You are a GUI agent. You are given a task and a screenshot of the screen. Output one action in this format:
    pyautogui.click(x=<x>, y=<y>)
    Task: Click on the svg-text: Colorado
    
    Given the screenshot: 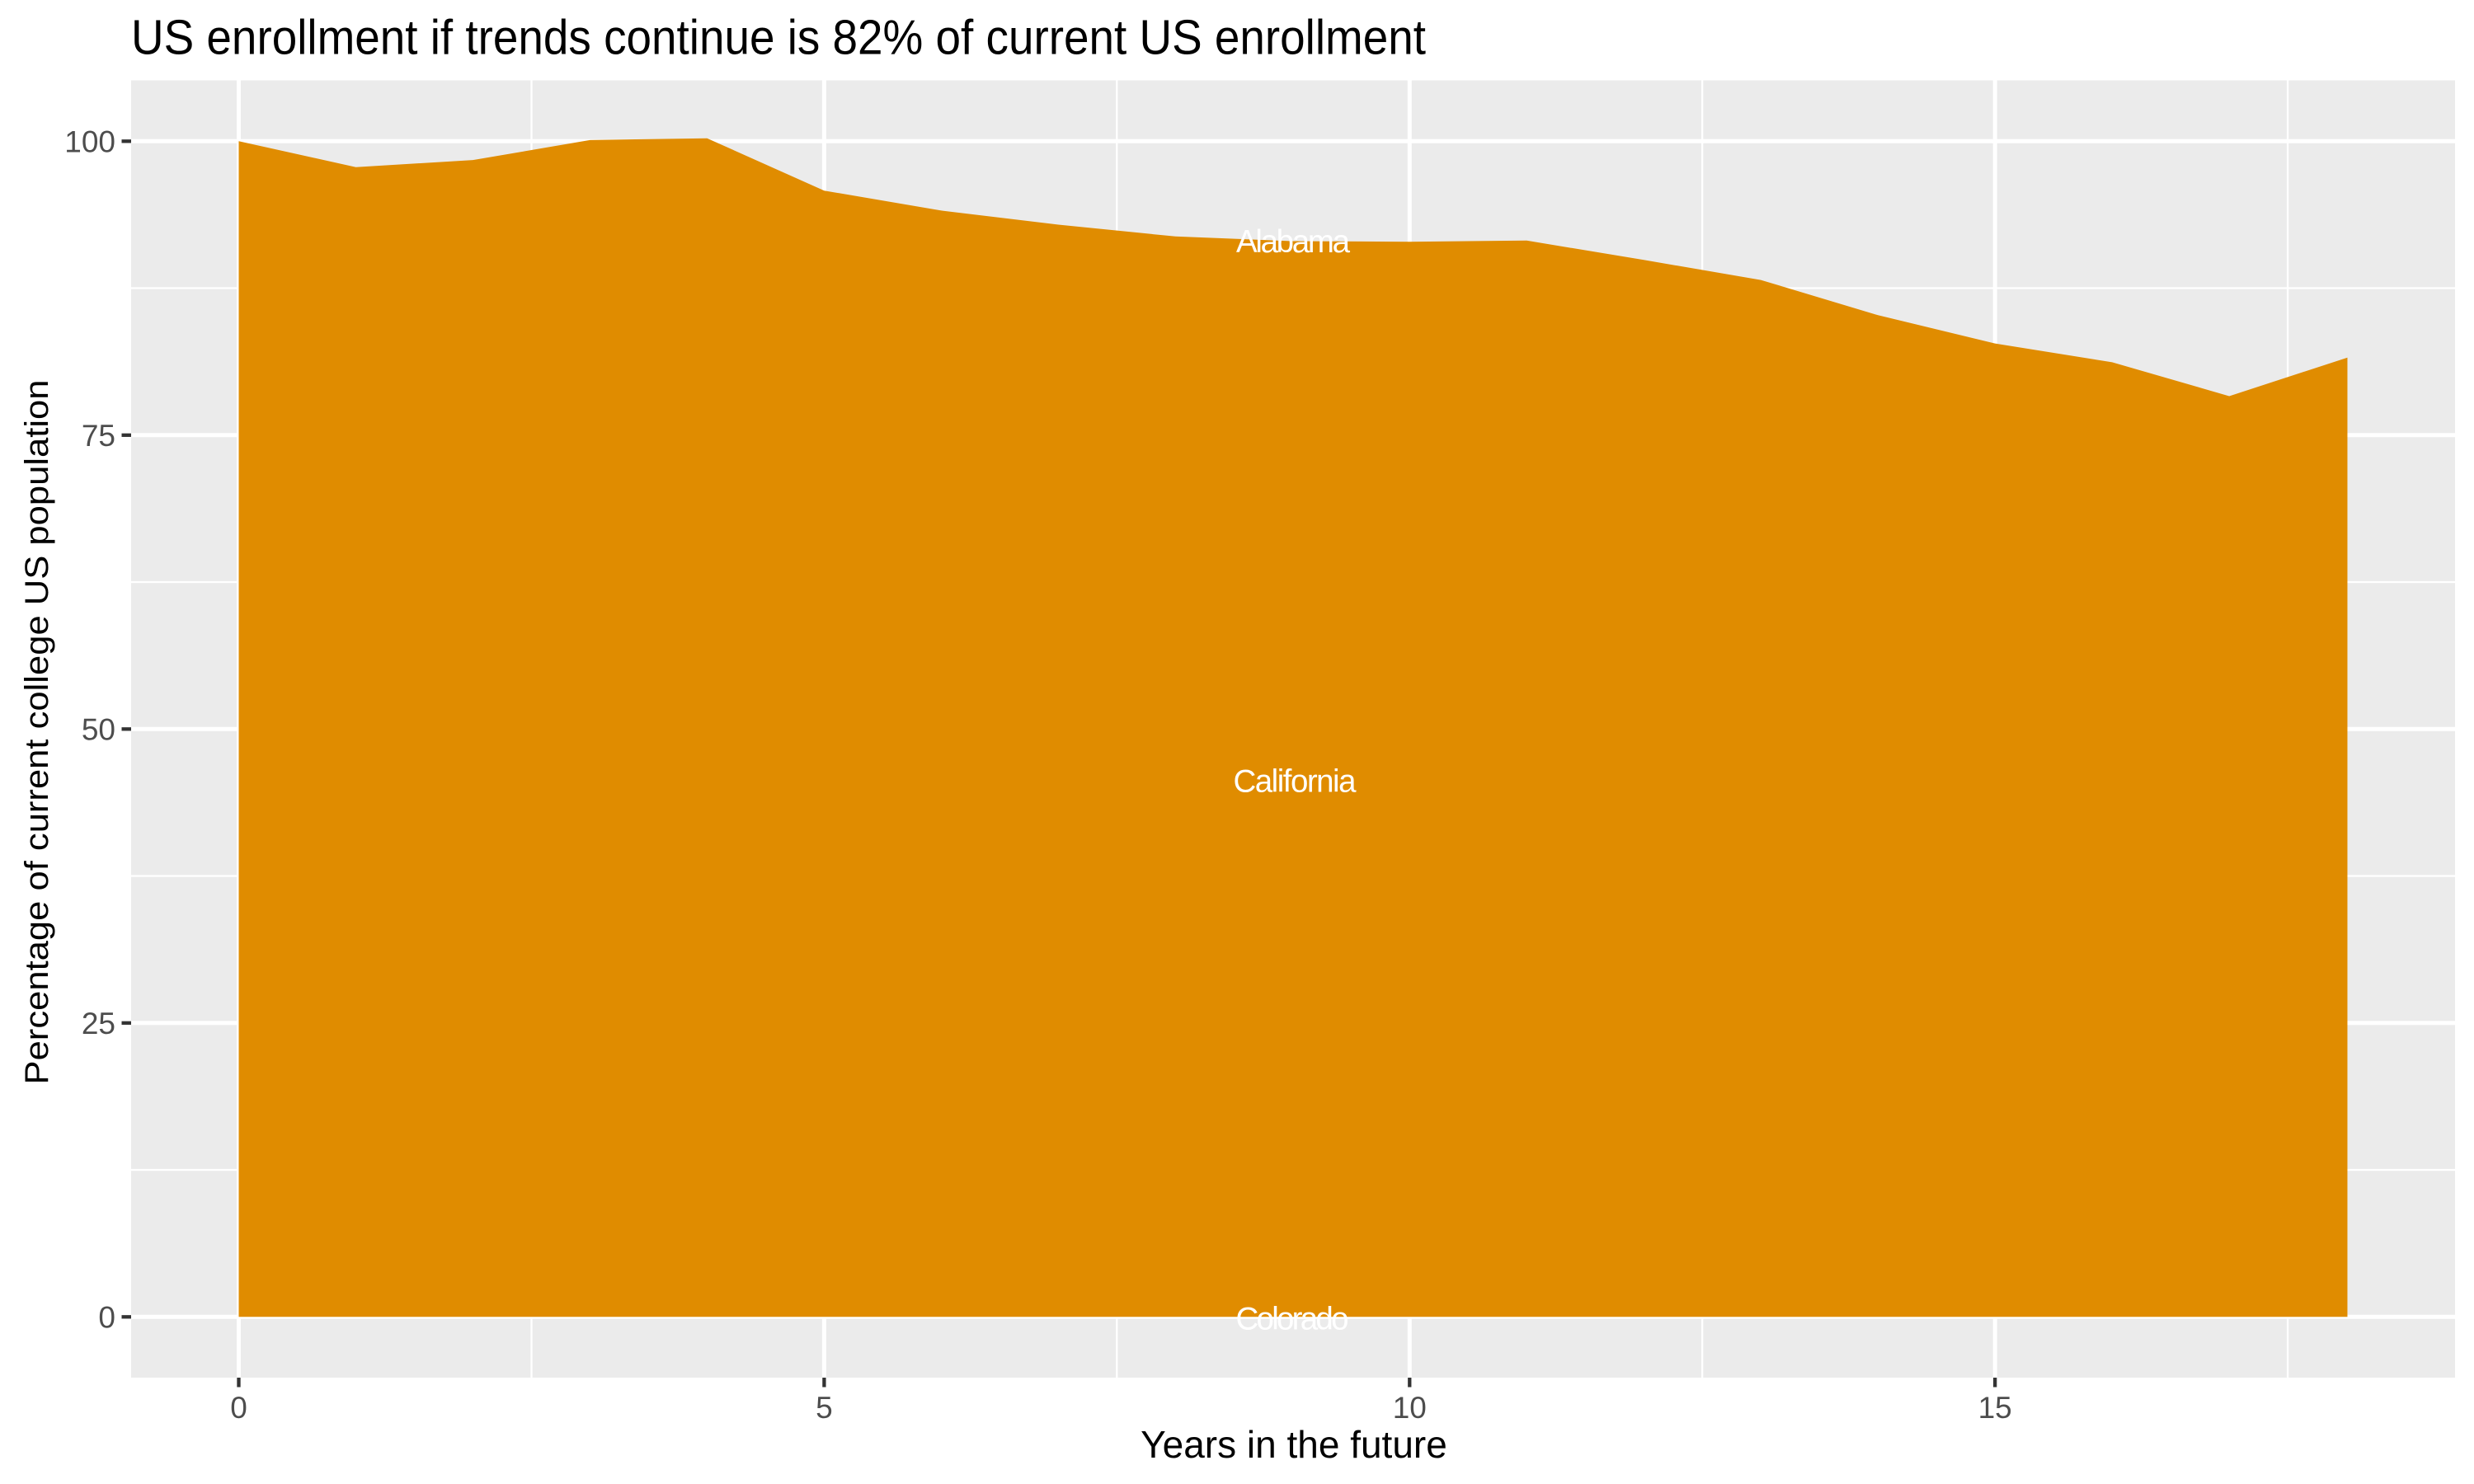 What is the action you would take?
    pyautogui.click(x=1292, y=1319)
    